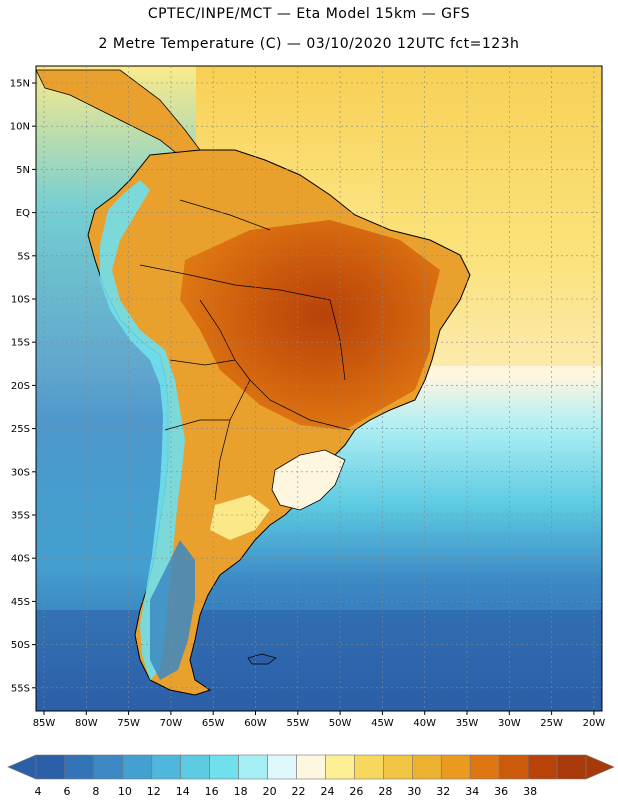 This screenshot has height=800, width=618. Describe the element at coordinates (467, 723) in the screenshot. I see `lon-label: 35W` at that location.